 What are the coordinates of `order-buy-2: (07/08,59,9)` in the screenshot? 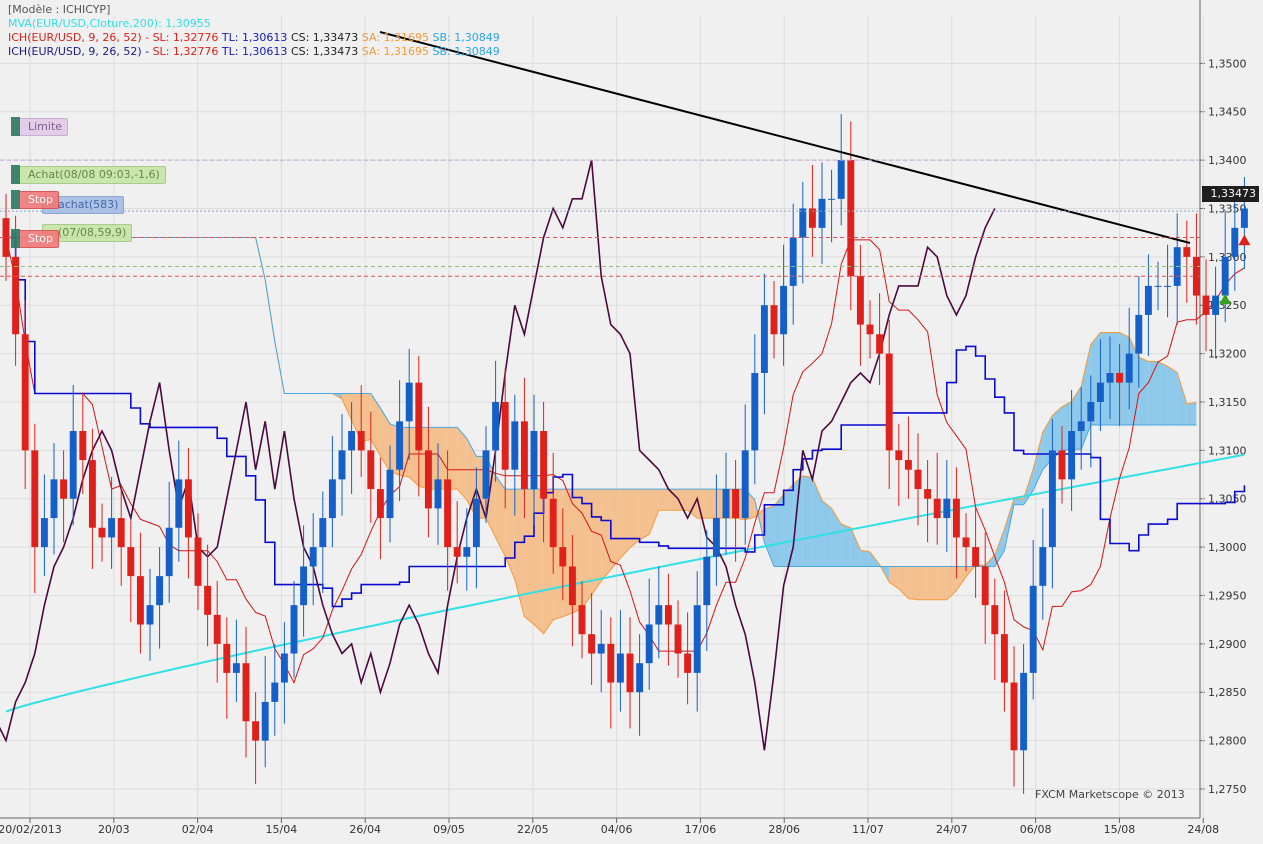 It's located at (87, 233).